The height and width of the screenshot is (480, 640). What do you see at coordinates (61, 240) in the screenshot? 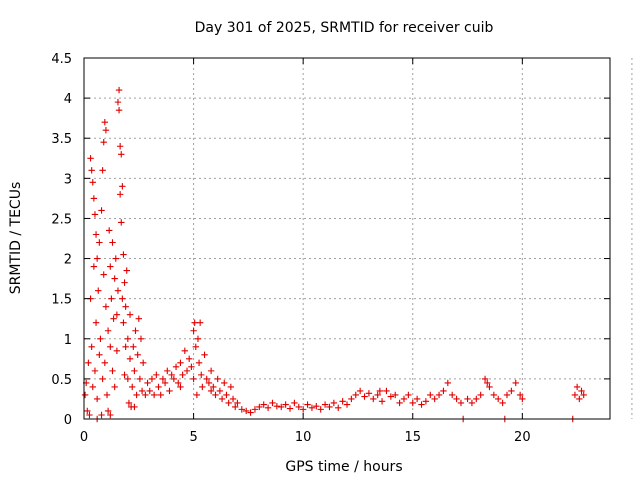
I see `y-tick-labels: 0 0.5 1 1.5 2 2.5 3 3.5 4 4.5` at bounding box center [61, 240].